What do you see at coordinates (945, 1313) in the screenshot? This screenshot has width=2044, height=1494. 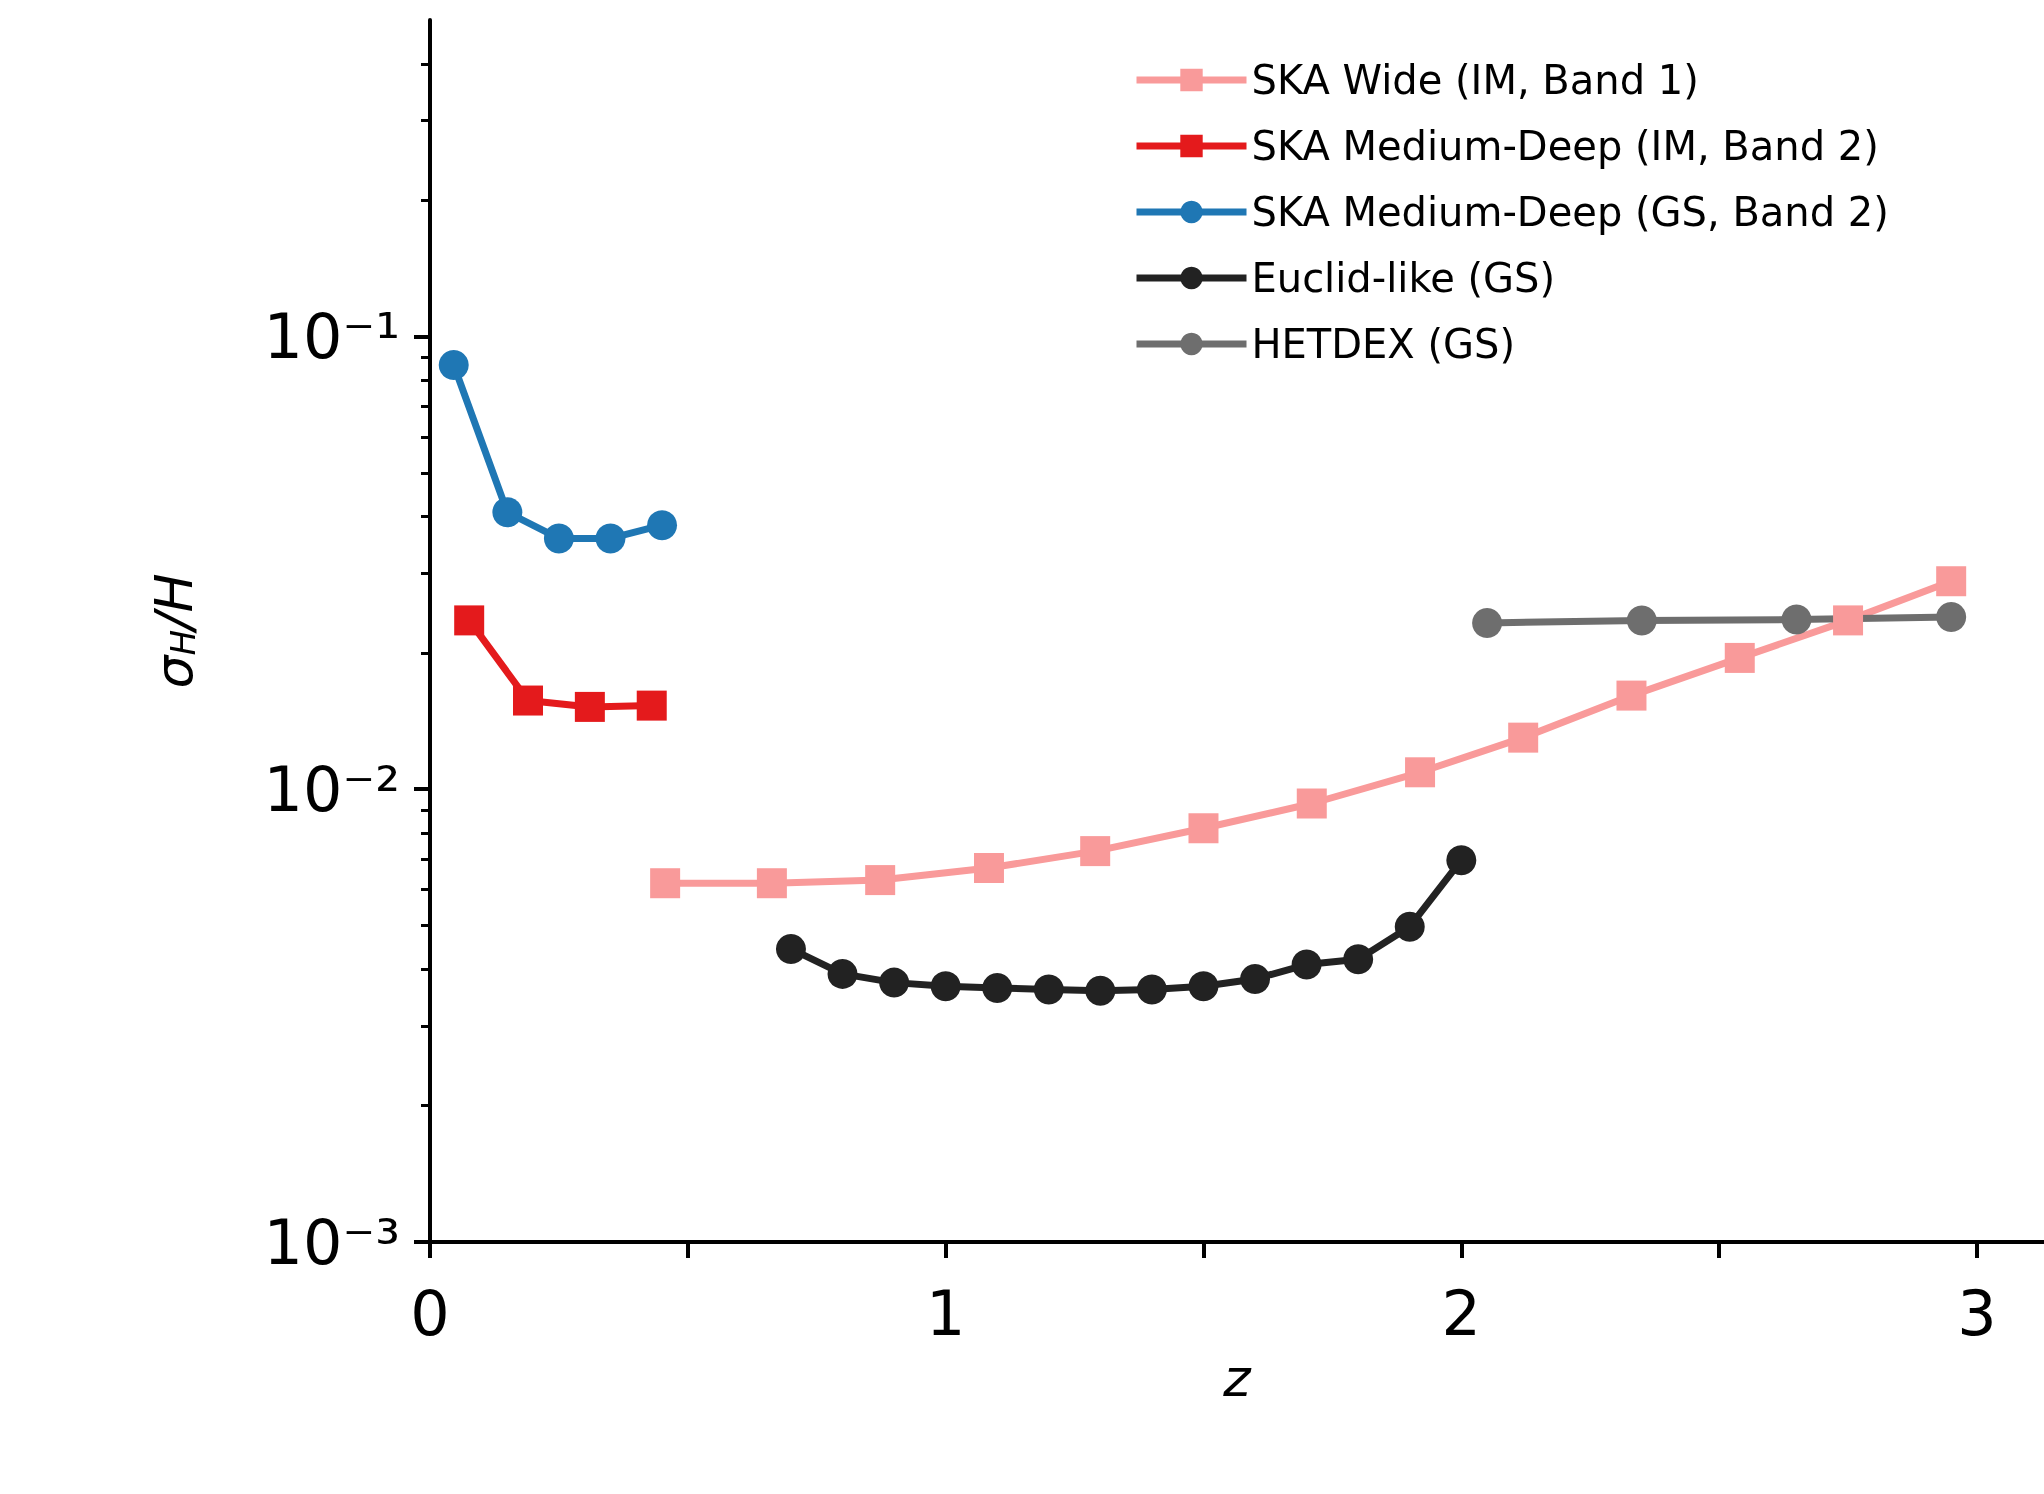 I see `x-tick-label: 1` at bounding box center [945, 1313].